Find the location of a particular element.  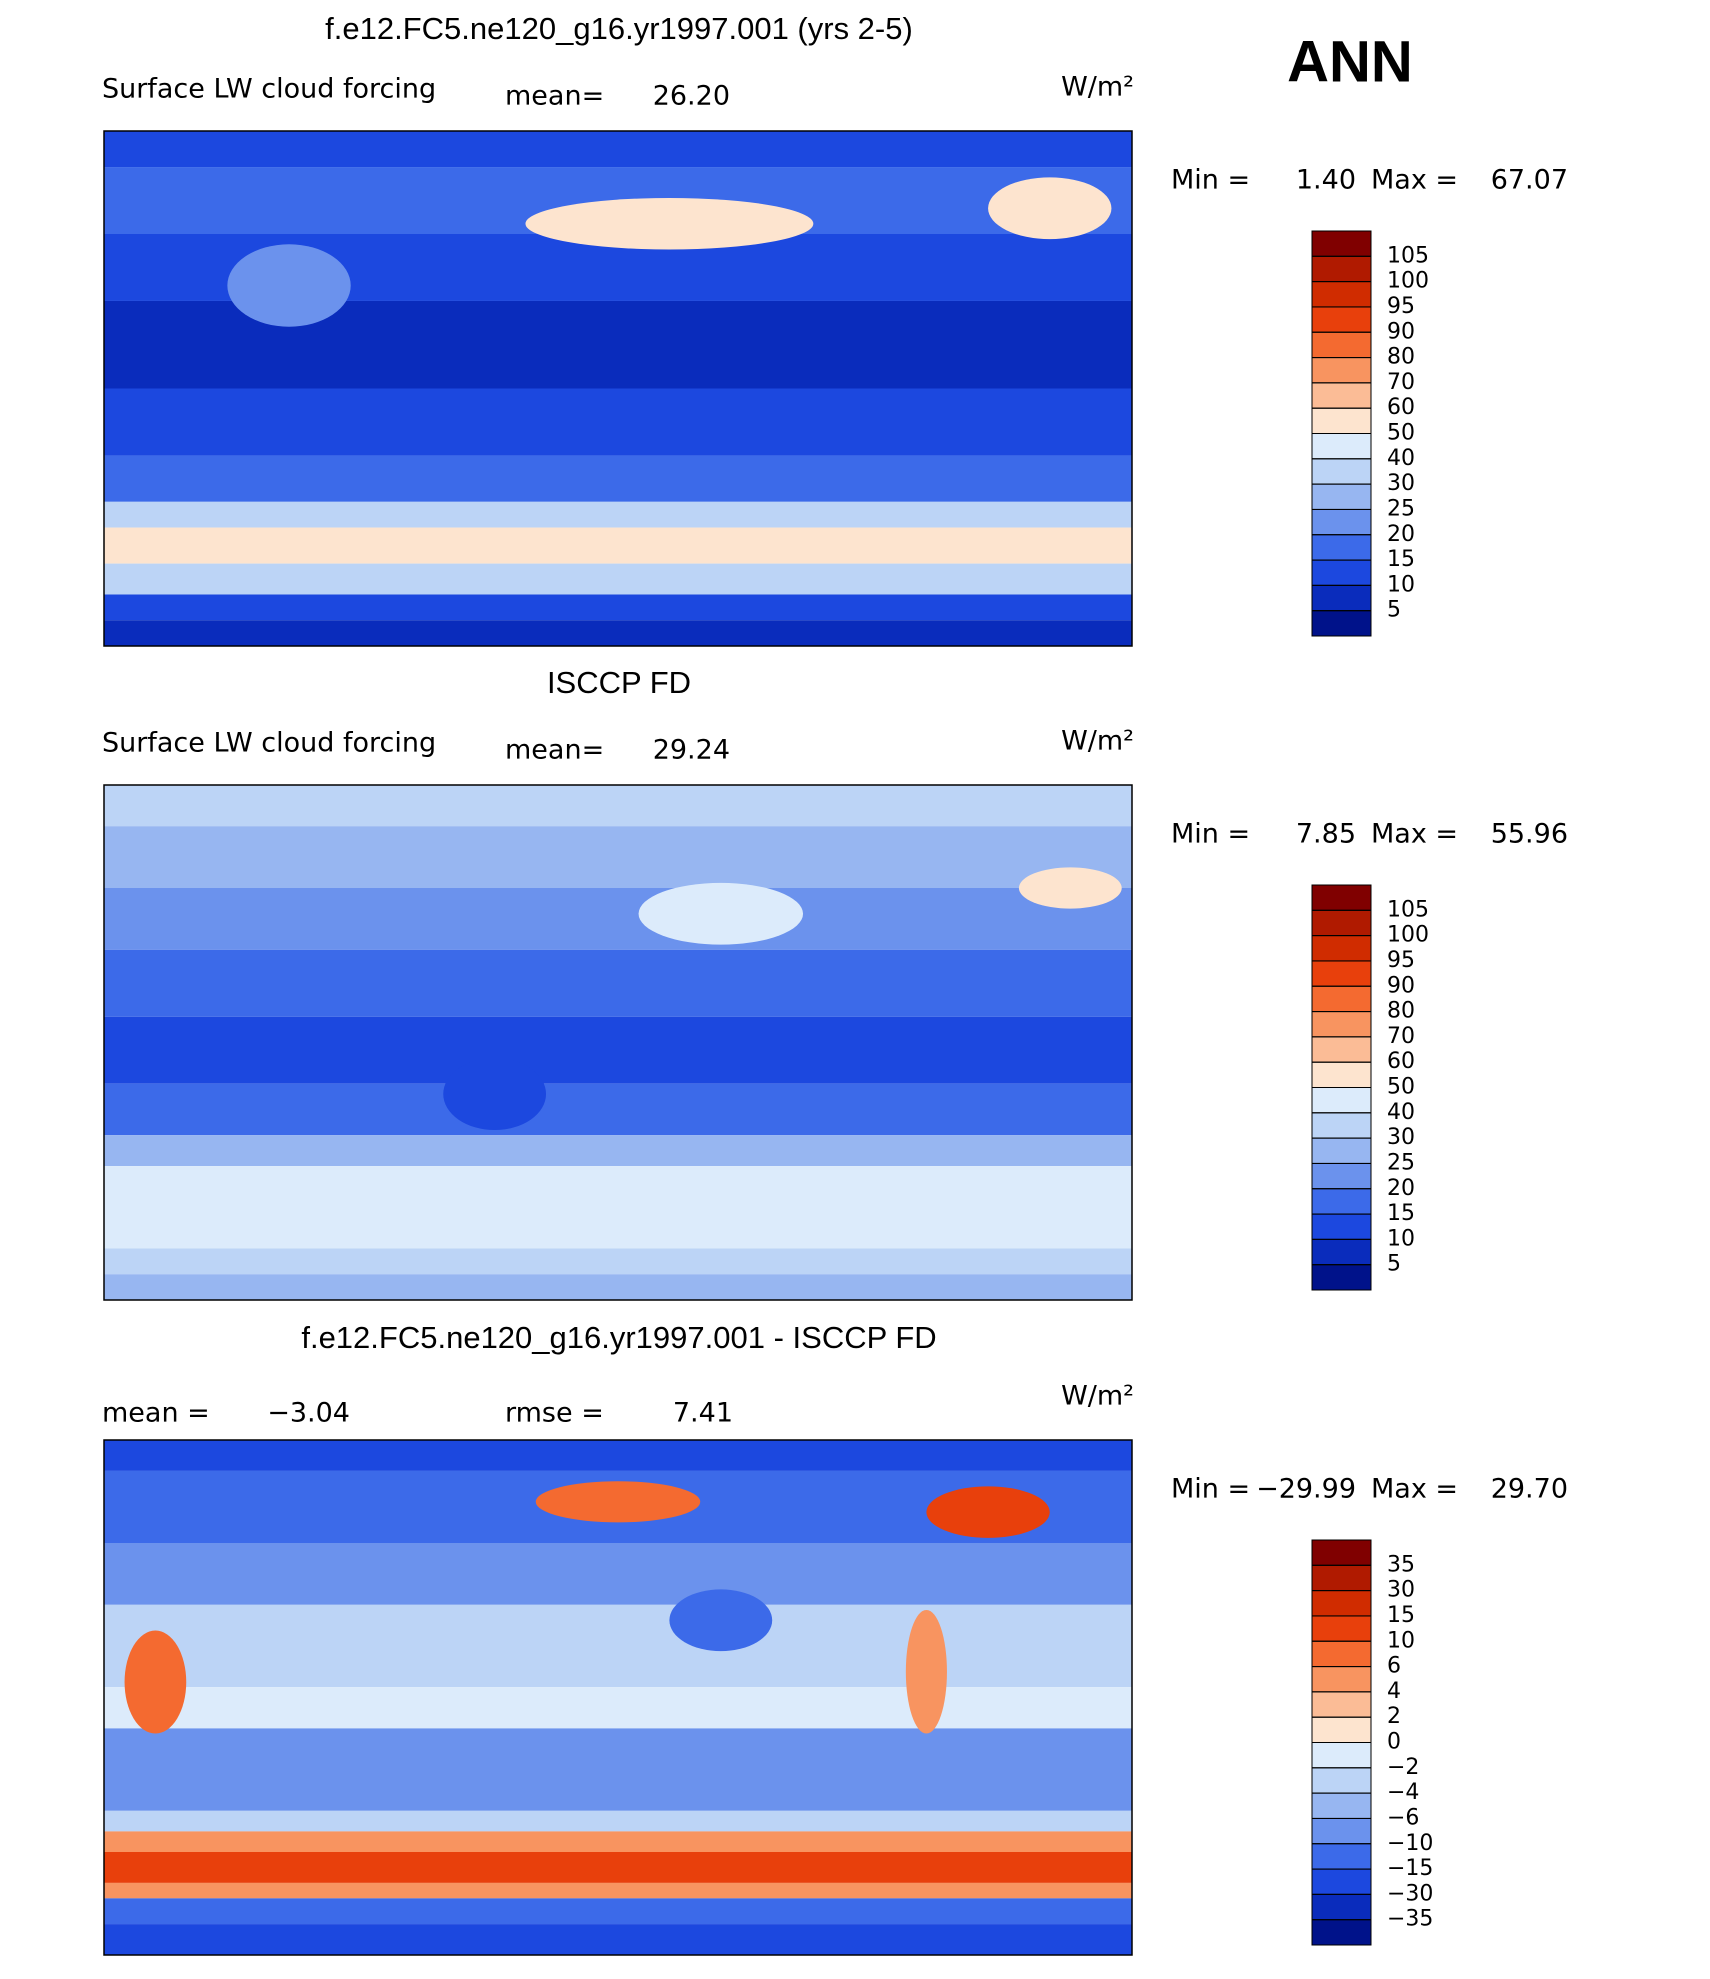

colorbar-label: 50 is located at coordinates (1401, 1087).